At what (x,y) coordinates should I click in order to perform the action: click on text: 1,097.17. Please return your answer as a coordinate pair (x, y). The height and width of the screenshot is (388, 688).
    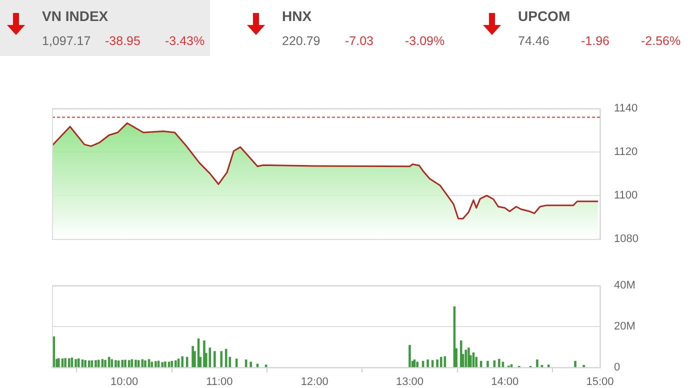
    Looking at the image, I should click on (66, 41).